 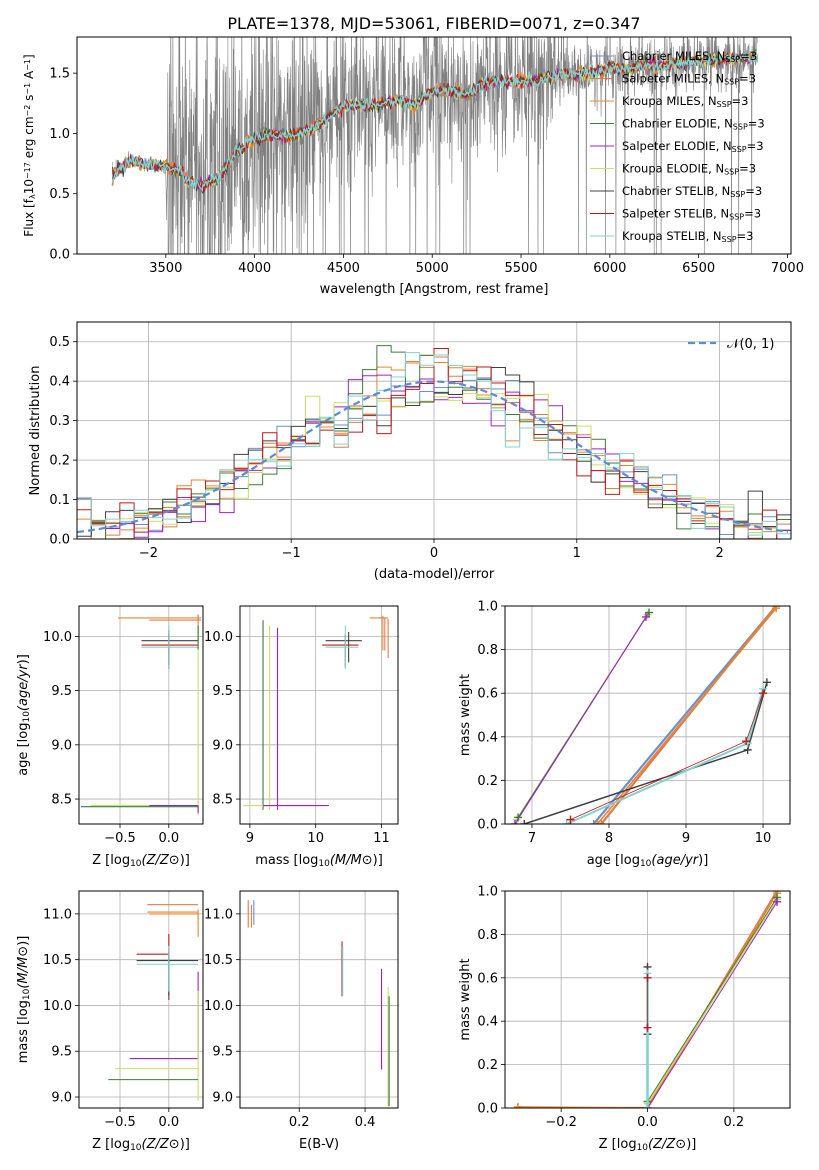 What do you see at coordinates (609, 268) in the screenshot?
I see `x-tick-label: 6000` at bounding box center [609, 268].